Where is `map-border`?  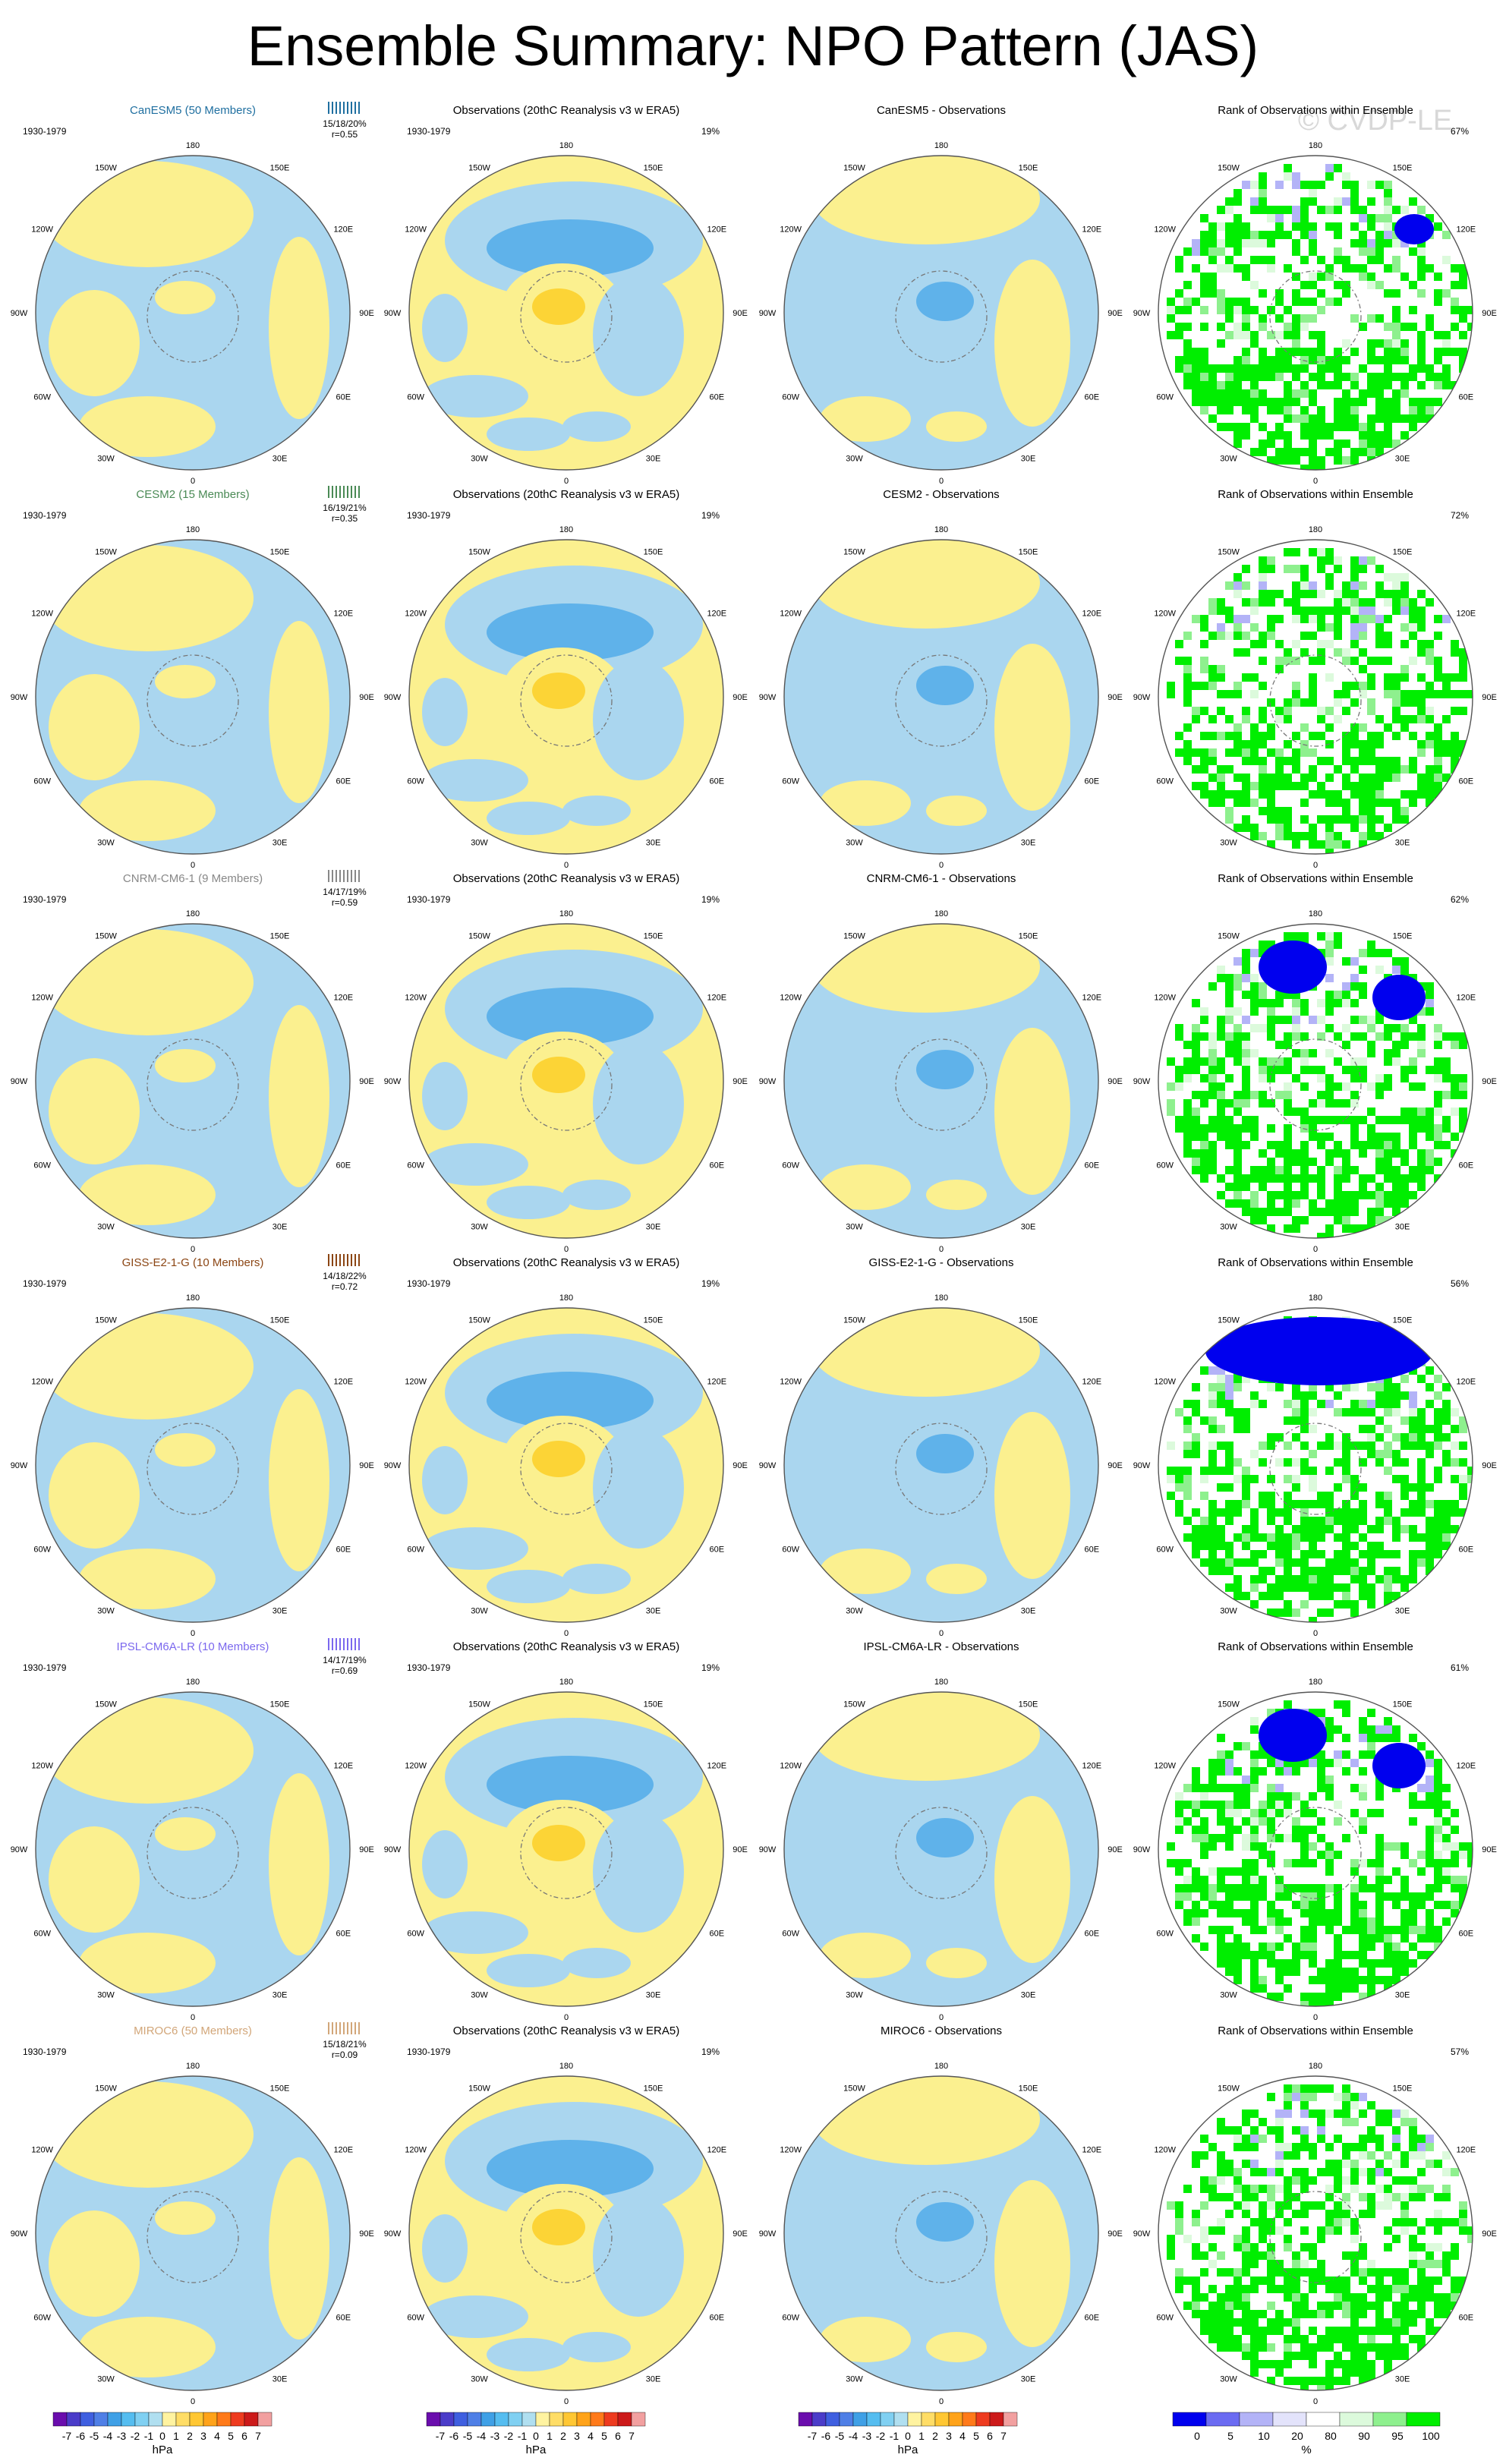
map-border is located at coordinates (1315, 313).